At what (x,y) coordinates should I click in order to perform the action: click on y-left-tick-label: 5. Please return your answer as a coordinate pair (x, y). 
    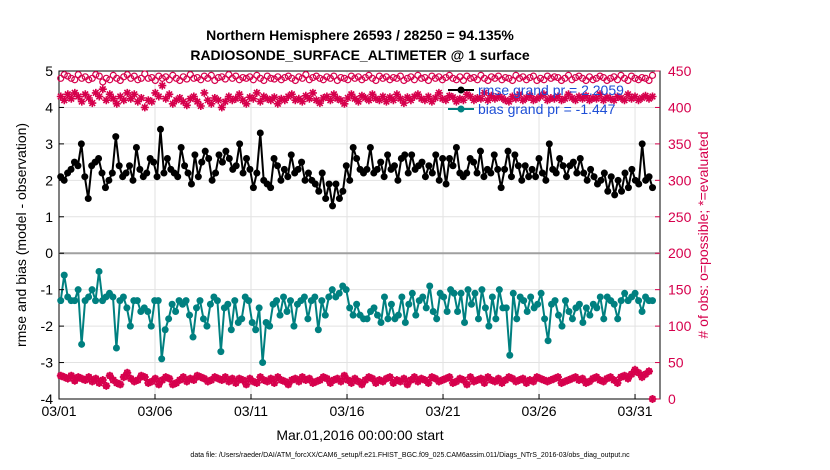
    Looking at the image, I should click on (49, 71).